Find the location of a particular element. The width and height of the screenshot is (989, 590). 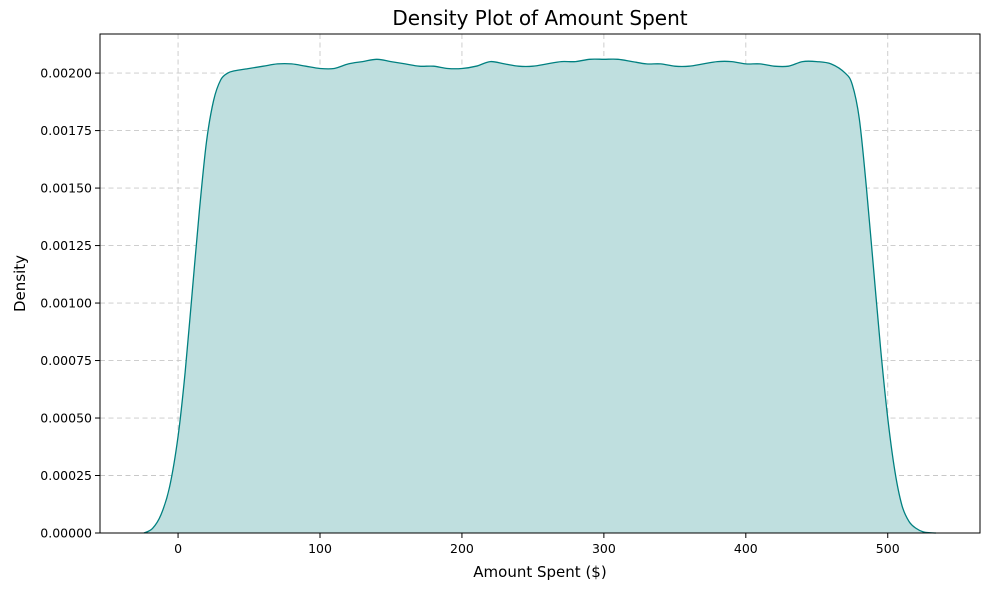

x-axis-ticks: 0 100 200 300 400 500 is located at coordinates (537, 544).